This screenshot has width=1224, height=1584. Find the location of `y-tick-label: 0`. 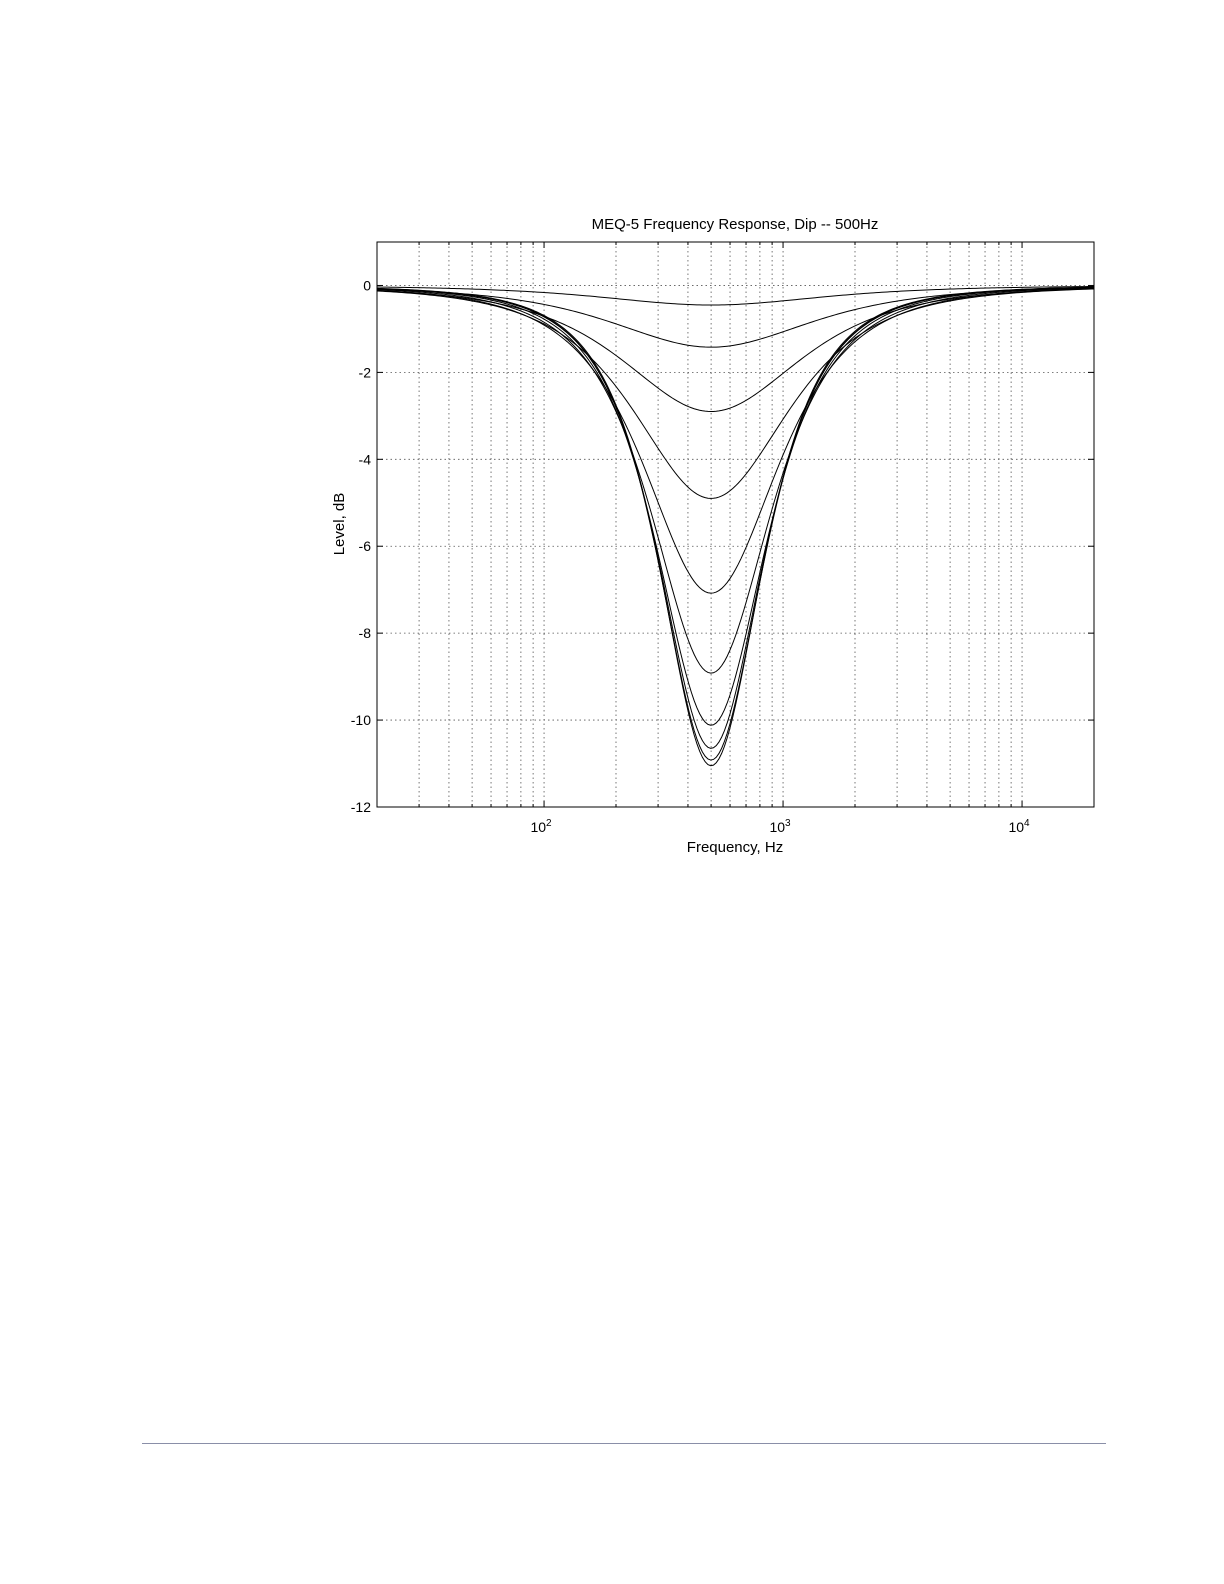

y-tick-label: 0 is located at coordinates (367, 285).